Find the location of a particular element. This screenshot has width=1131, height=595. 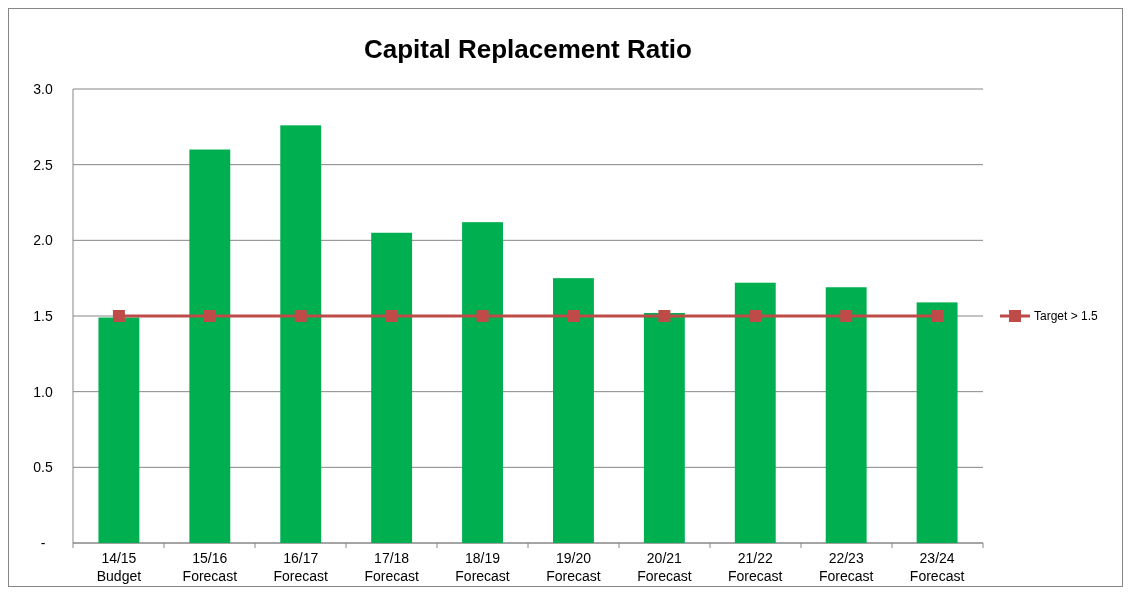

chart-title: Capital Replacement Ratio is located at coordinates (528, 49).